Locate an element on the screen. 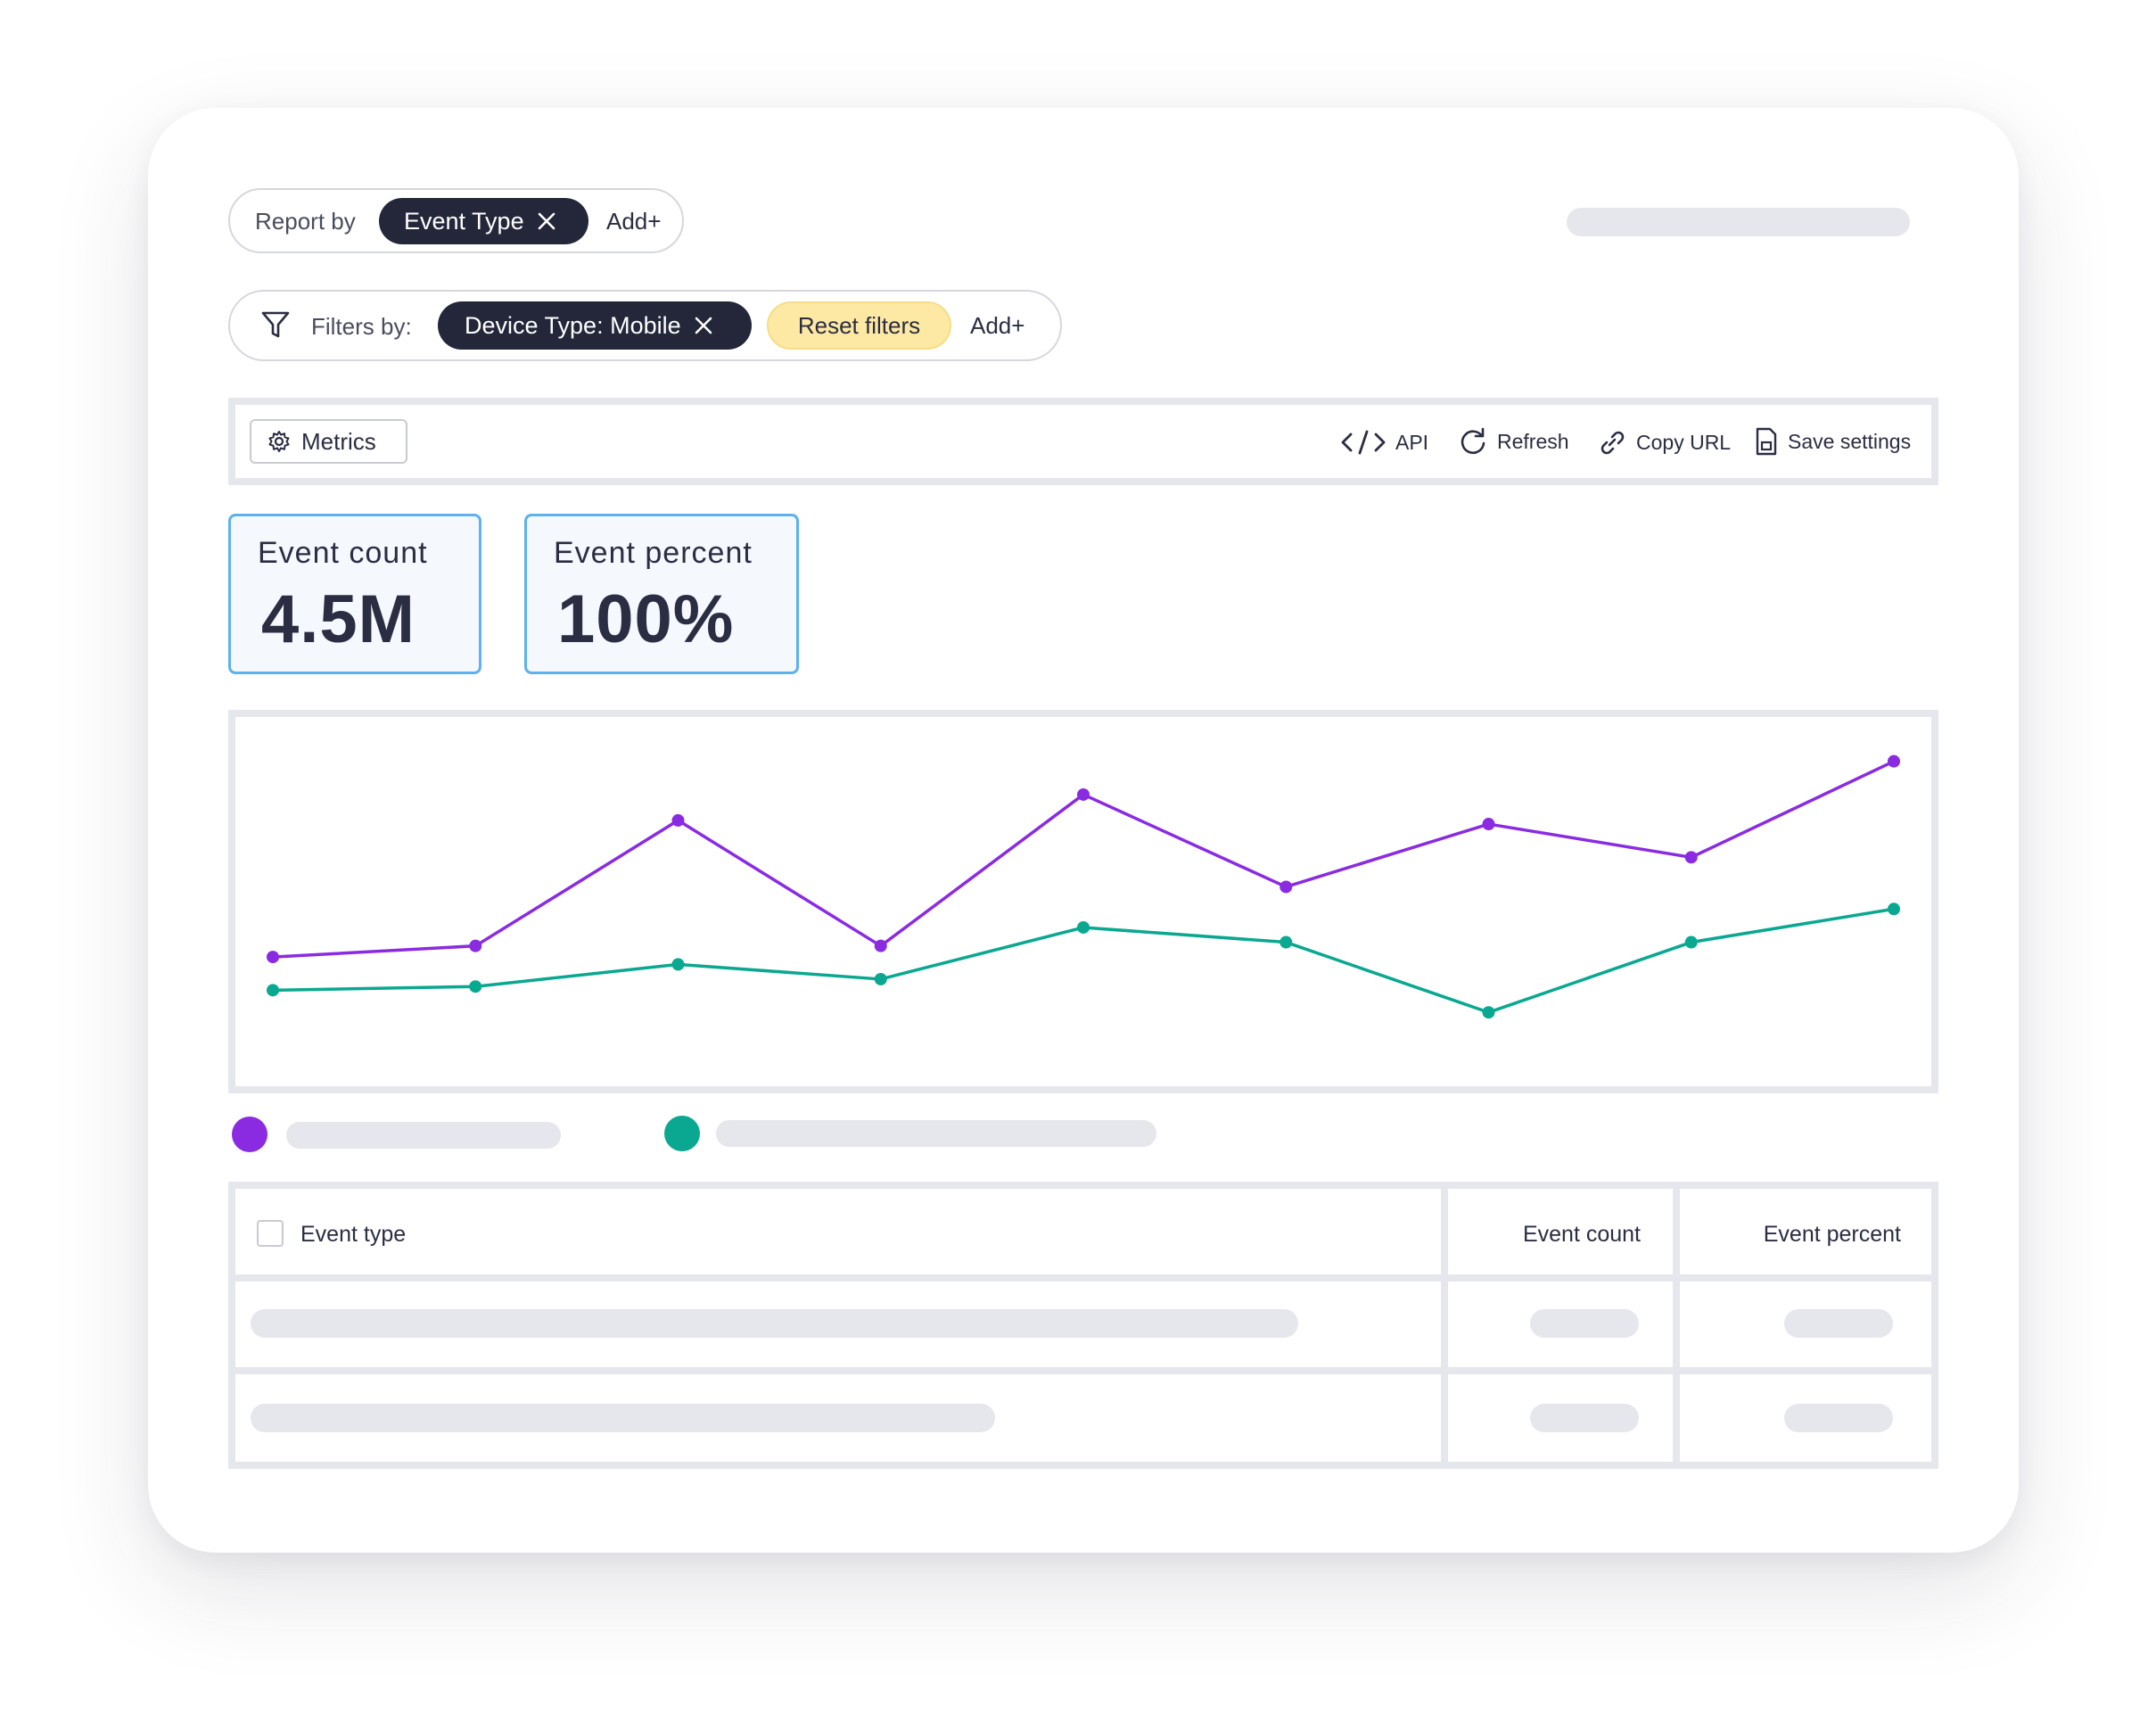 The height and width of the screenshot is (1731, 2156). device-type-filter-label: Device Type: Mobile is located at coordinates (573, 325).